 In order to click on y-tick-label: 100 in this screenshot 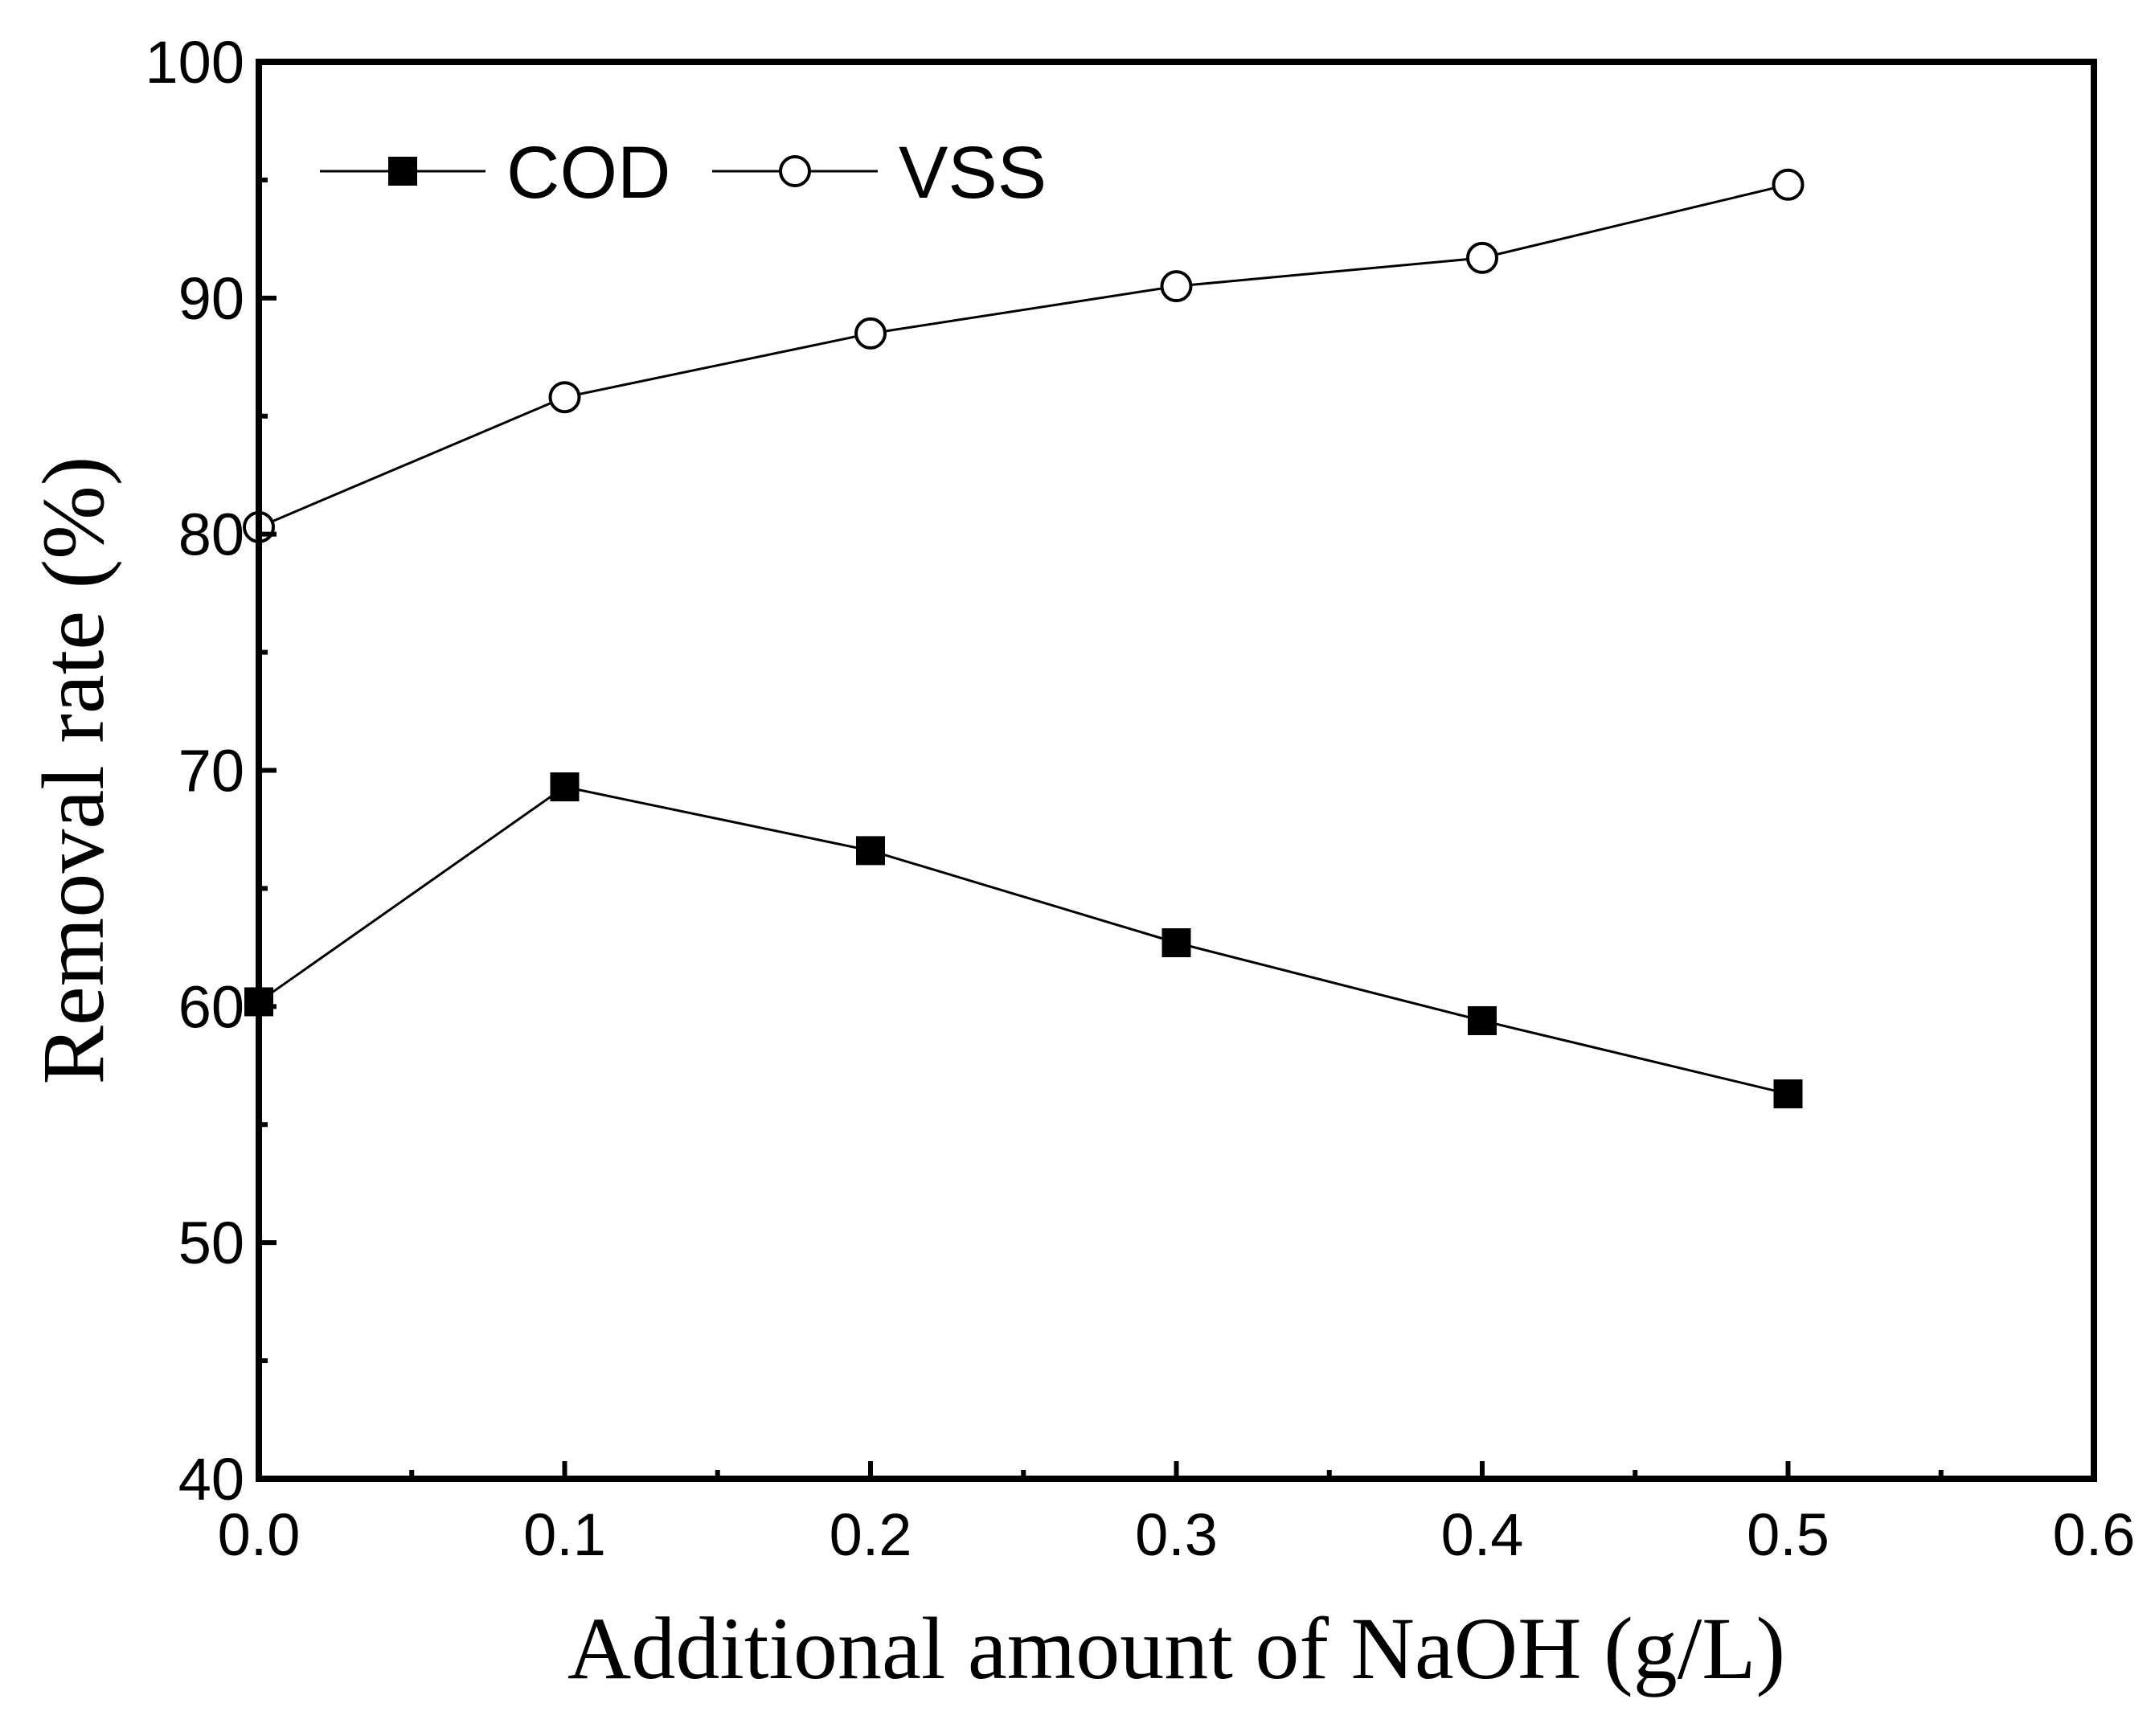, I will do `click(194, 62)`.